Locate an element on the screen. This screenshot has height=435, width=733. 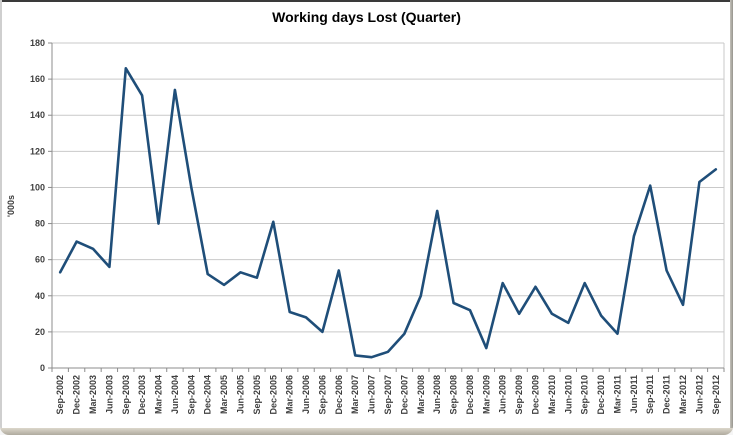
y-axis-label: 0 is located at coordinates (42, 368).